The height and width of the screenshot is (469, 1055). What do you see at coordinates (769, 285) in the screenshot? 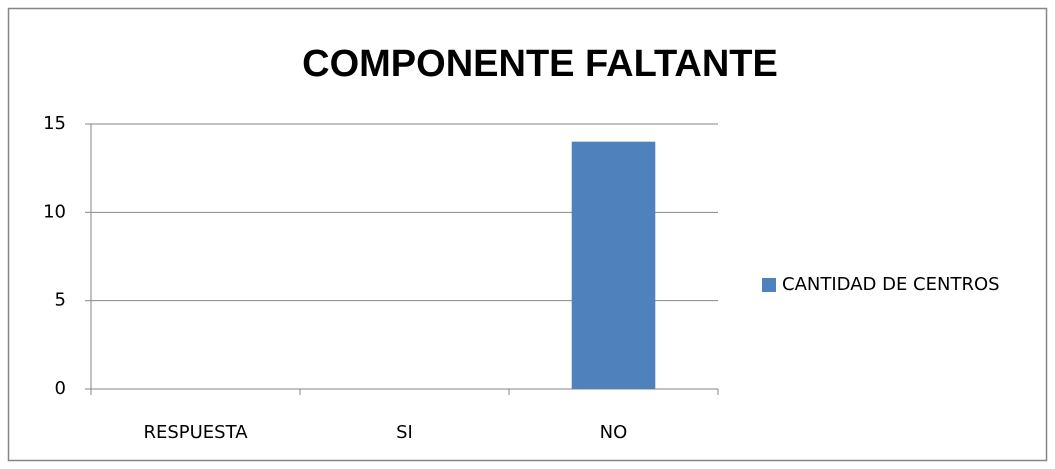
I see `legend-swatch` at bounding box center [769, 285].